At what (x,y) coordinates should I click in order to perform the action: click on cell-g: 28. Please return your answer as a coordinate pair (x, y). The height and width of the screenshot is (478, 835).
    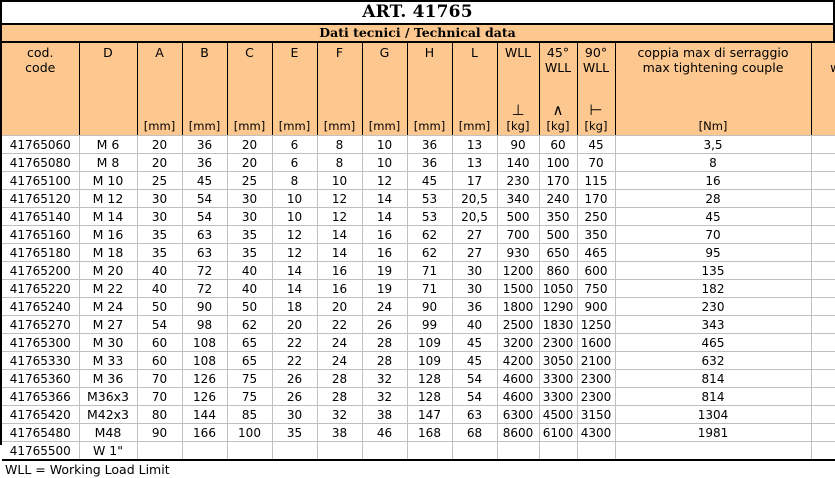
    Looking at the image, I should click on (384, 343).